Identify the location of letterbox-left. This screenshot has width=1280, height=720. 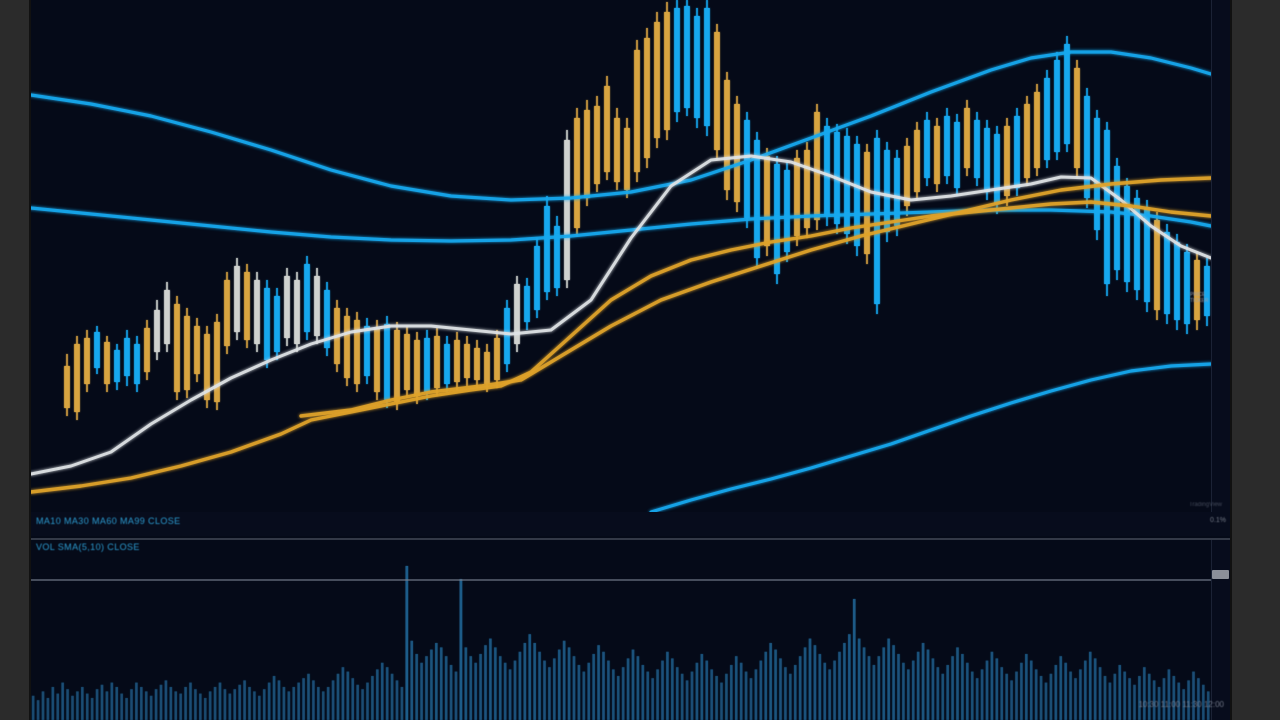
(15, 360).